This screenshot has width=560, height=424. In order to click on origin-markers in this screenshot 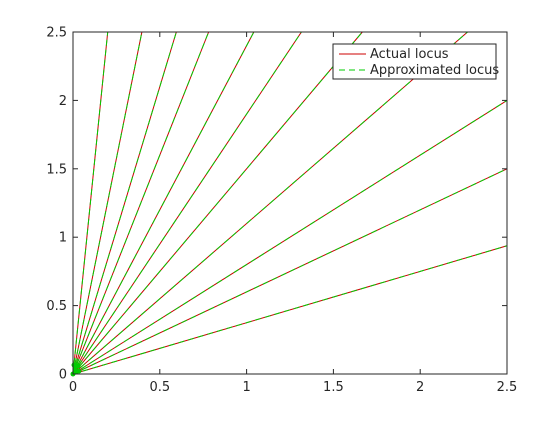, I will do `click(76, 369)`.